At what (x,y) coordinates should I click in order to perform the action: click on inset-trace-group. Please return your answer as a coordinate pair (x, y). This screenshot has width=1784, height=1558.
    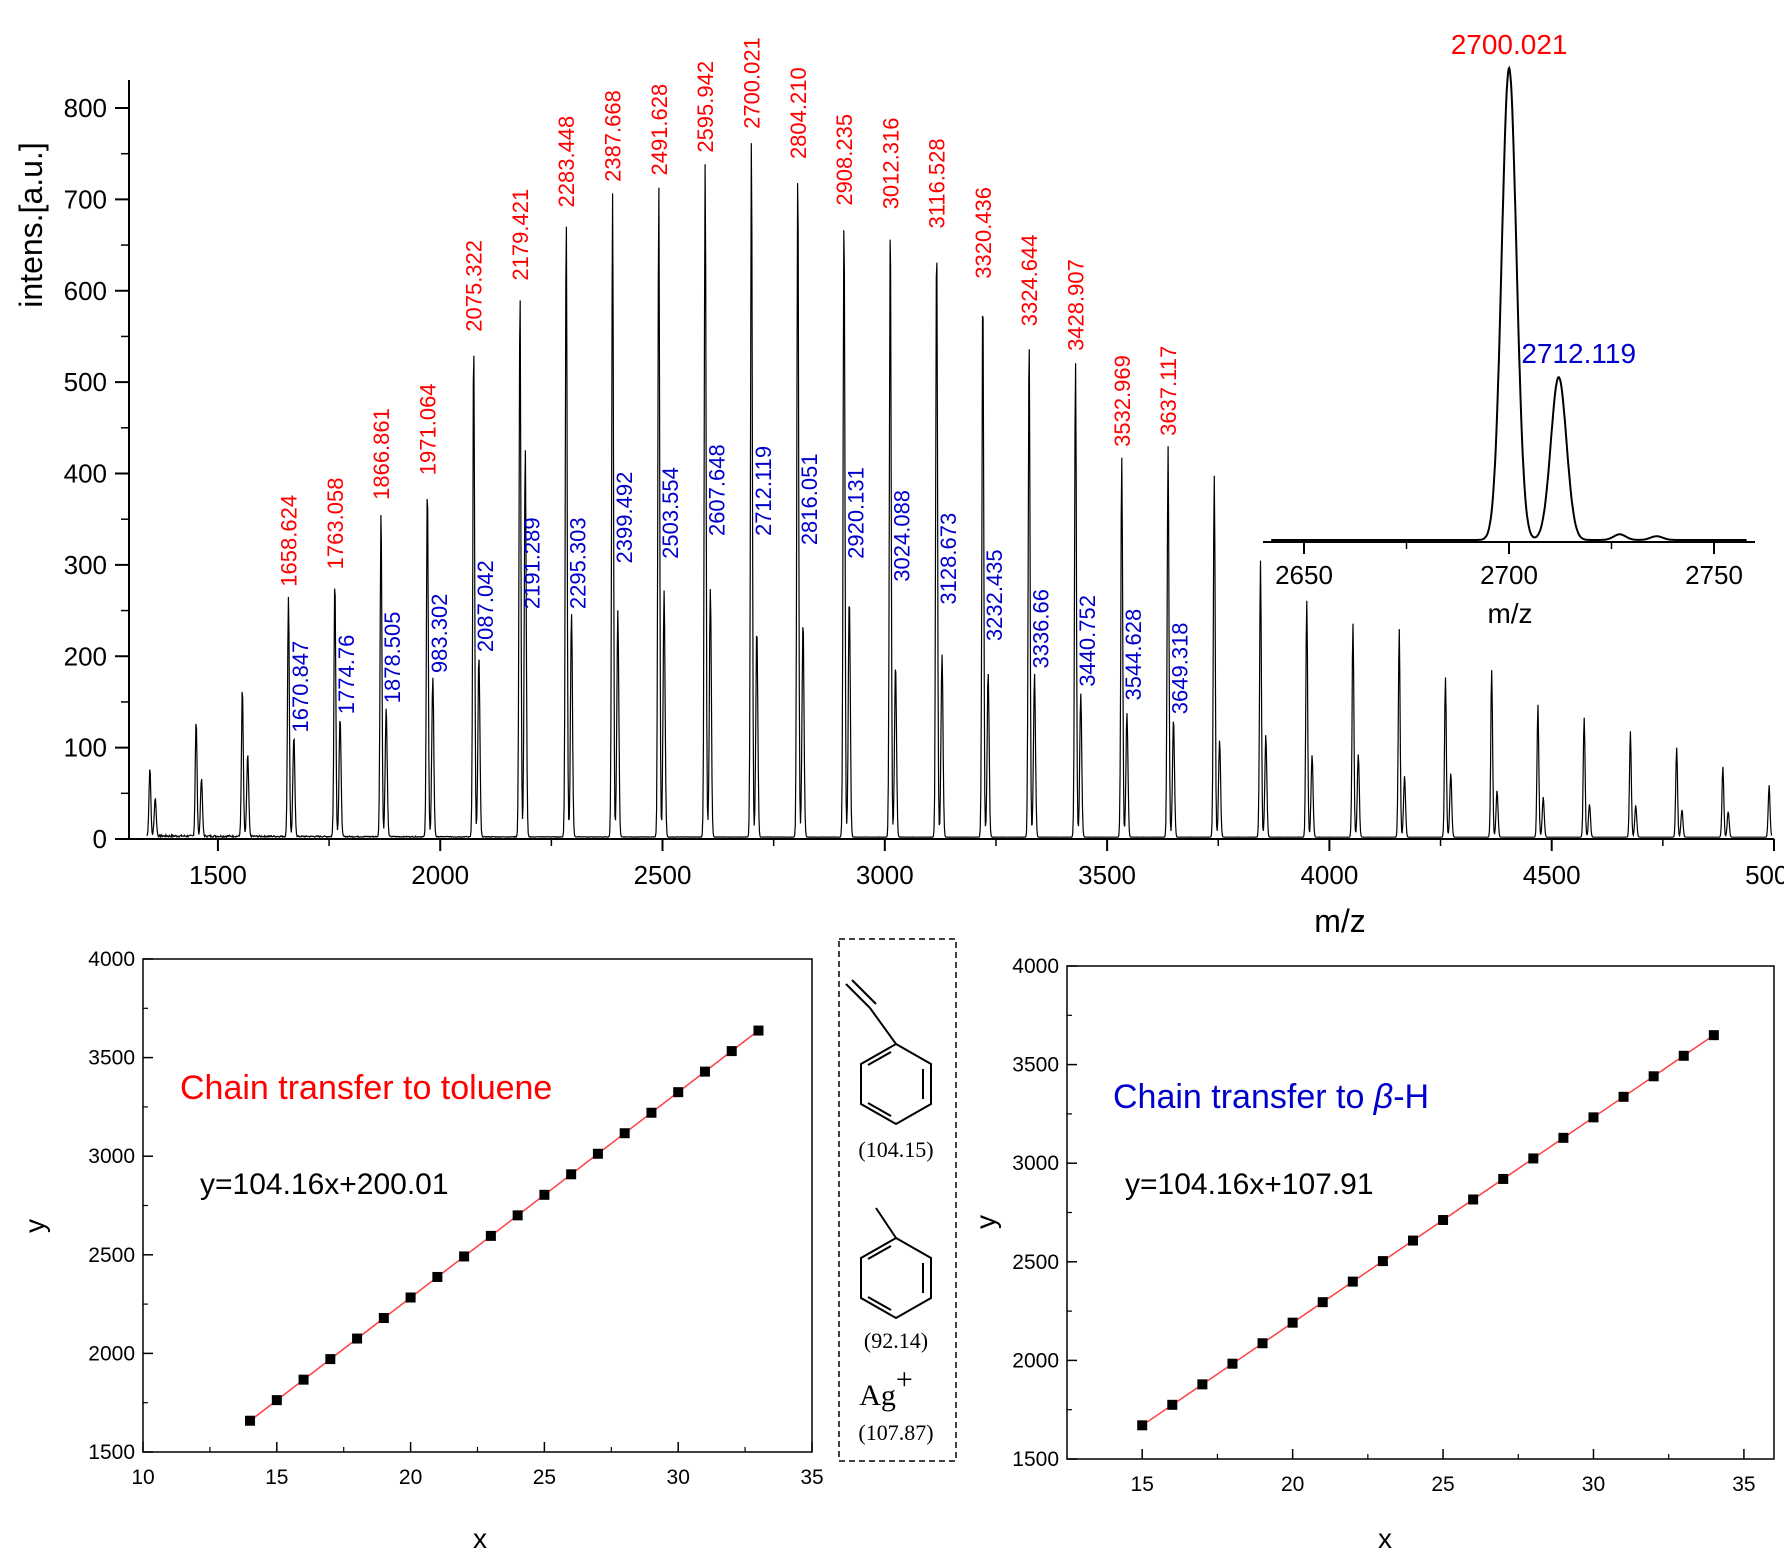
    Looking at the image, I should click on (1509, 303).